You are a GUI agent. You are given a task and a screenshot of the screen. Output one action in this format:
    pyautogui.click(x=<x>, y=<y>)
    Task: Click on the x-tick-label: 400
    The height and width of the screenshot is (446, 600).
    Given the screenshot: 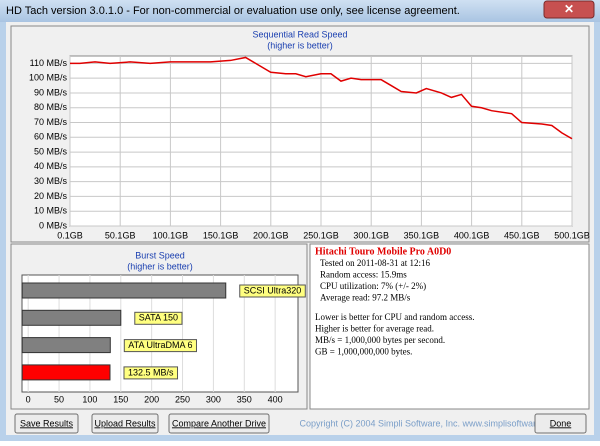 What is the action you would take?
    pyautogui.click(x=275, y=399)
    